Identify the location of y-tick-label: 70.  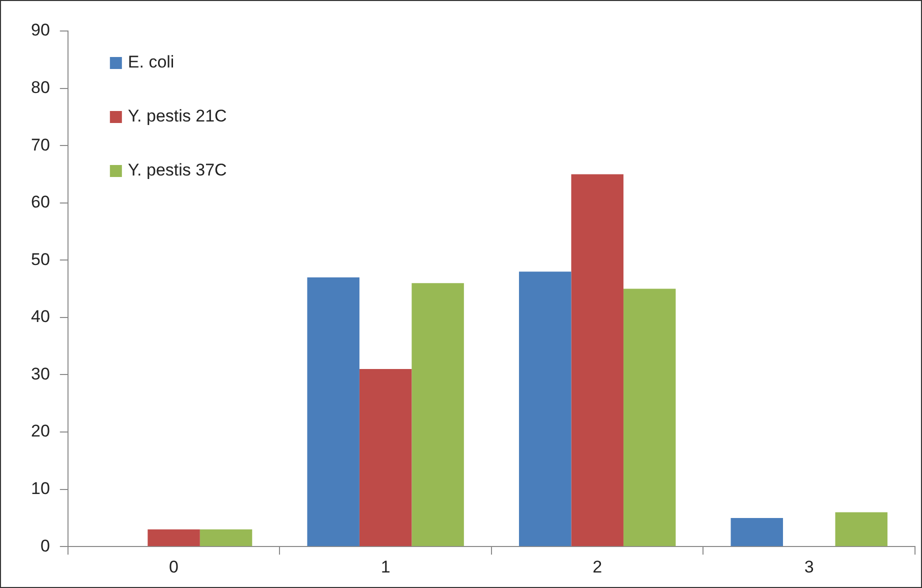
(40, 144).